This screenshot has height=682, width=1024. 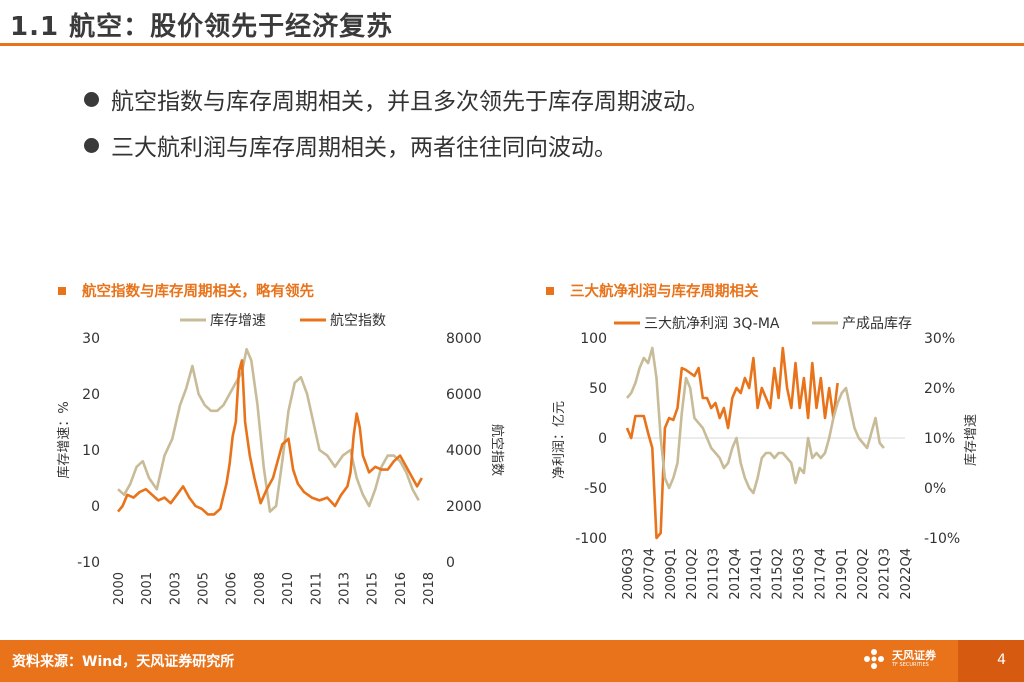 What do you see at coordinates (175, 588) in the screenshot?
I see `x-tick-label: 2003` at bounding box center [175, 588].